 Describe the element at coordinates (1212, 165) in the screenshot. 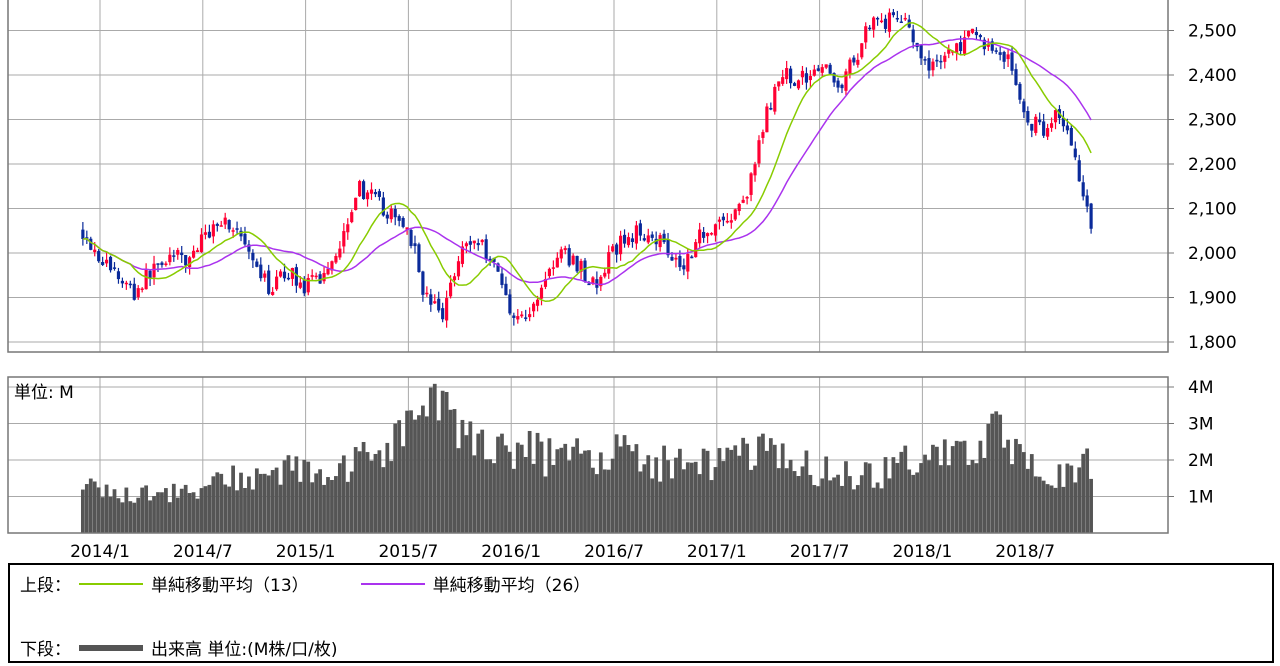

I see `price-tick-label: 2,200` at that location.